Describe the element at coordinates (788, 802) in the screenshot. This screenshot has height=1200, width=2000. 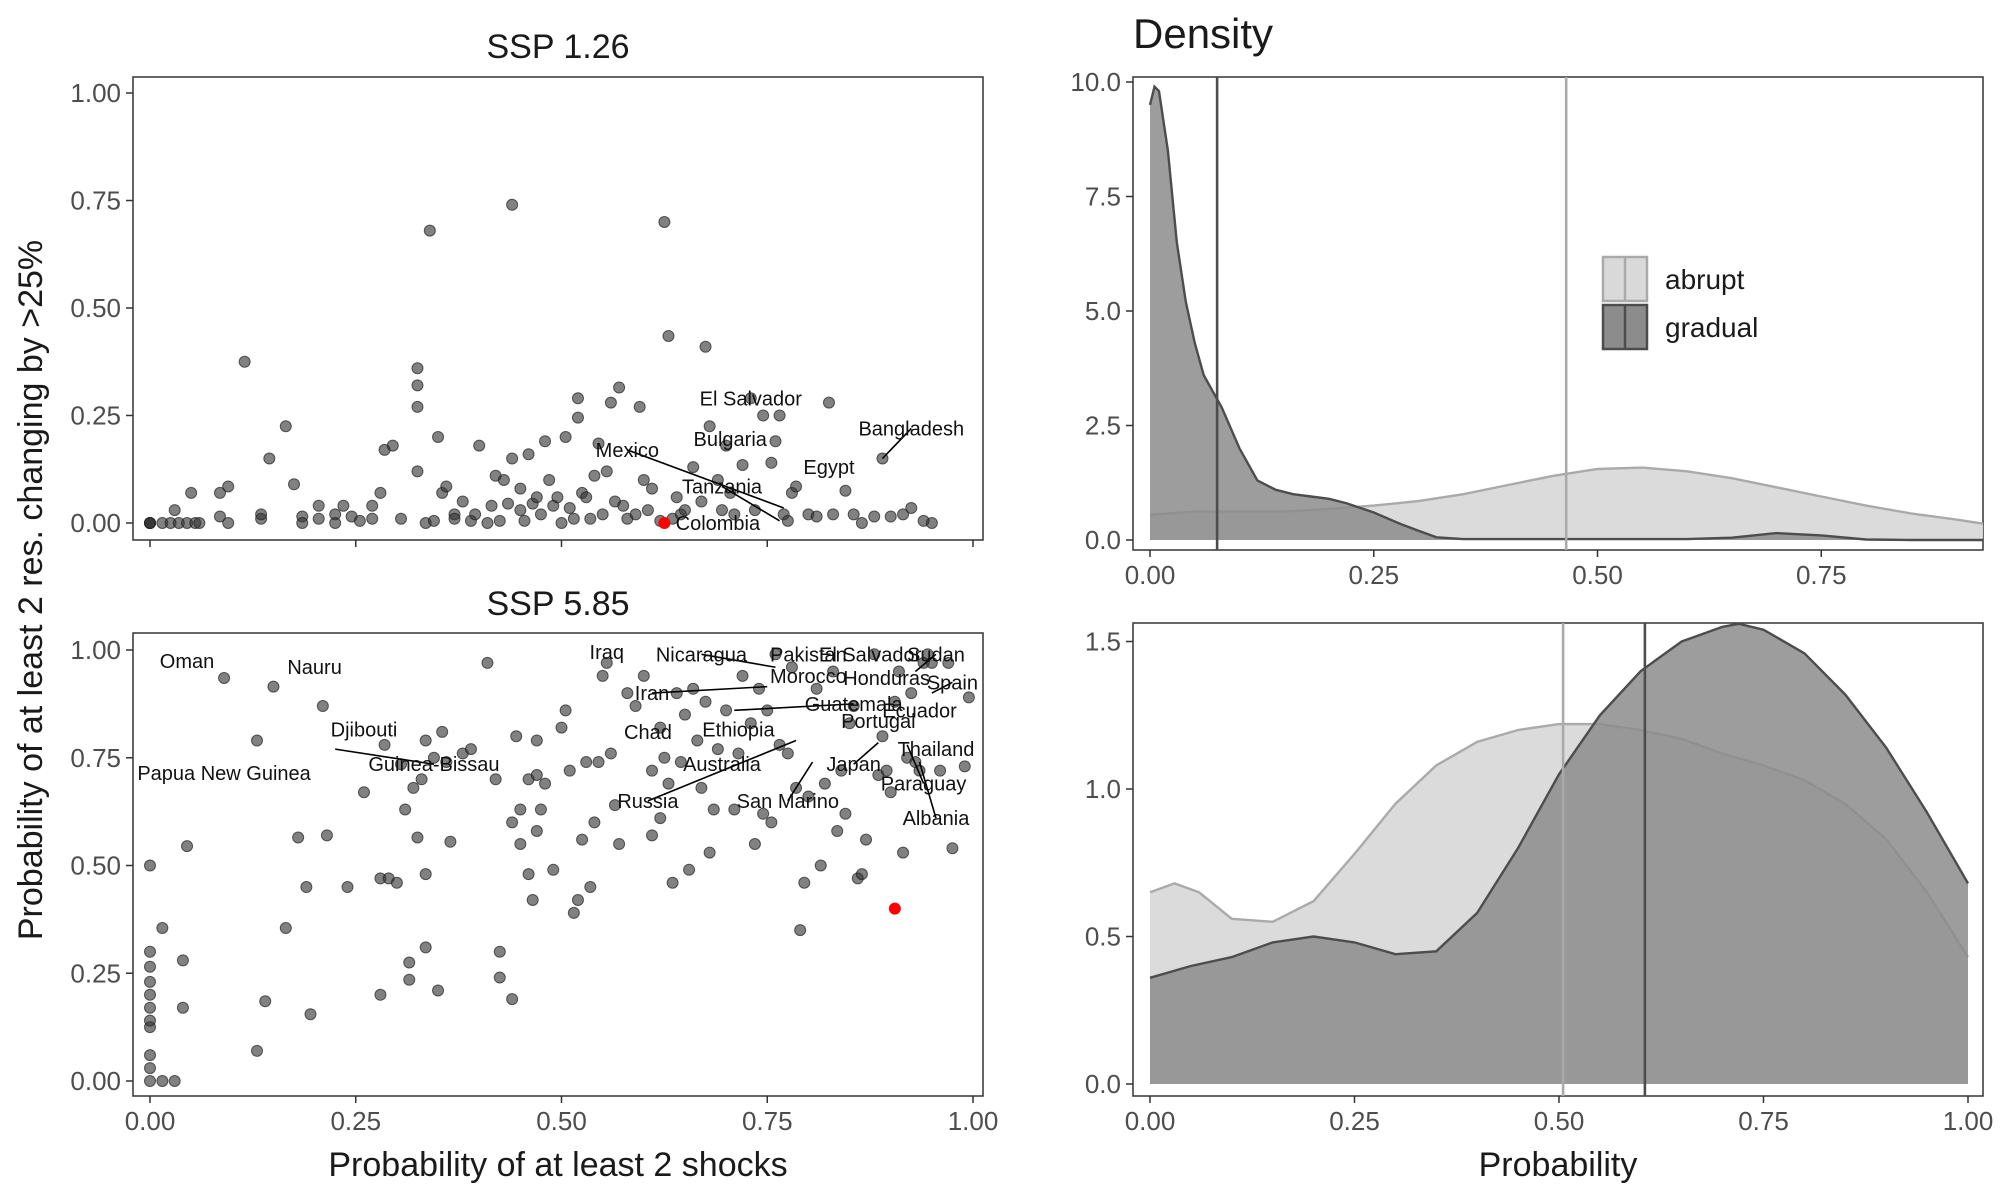
I see `country-label: San Marino` at that location.